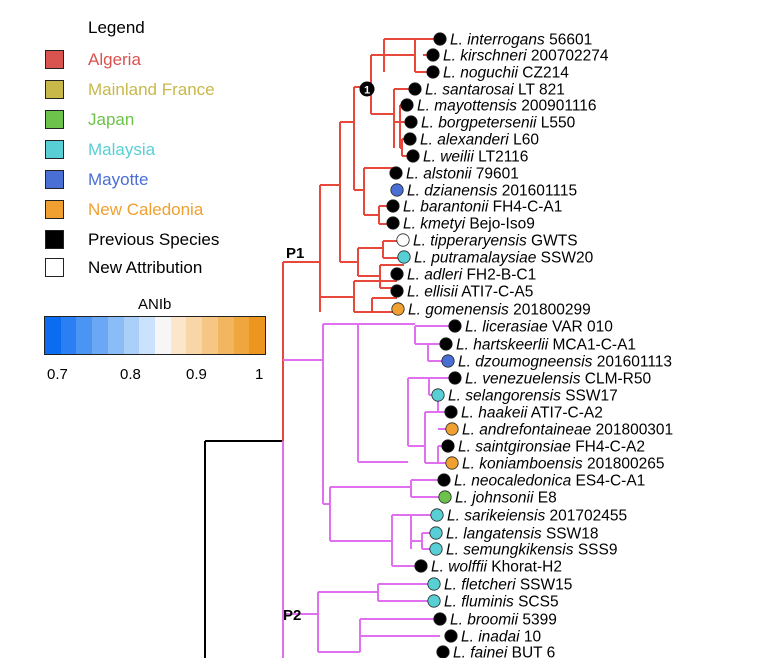 The height and width of the screenshot is (658, 768). I want to click on legend-label: Mainland France, so click(151, 89).